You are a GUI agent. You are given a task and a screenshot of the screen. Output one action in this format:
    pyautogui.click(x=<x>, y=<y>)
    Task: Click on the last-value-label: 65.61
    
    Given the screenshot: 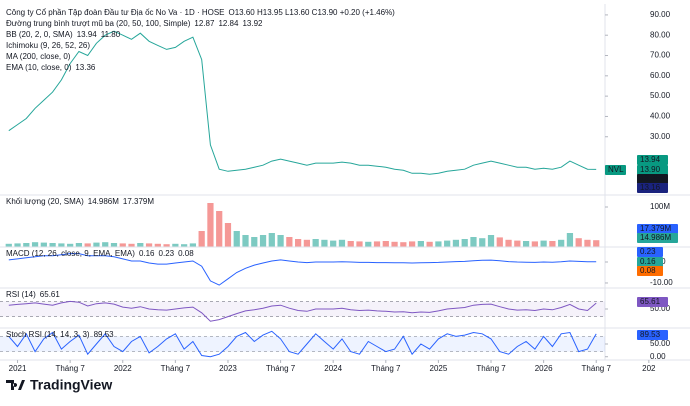 What is the action you would take?
    pyautogui.click(x=650, y=301)
    